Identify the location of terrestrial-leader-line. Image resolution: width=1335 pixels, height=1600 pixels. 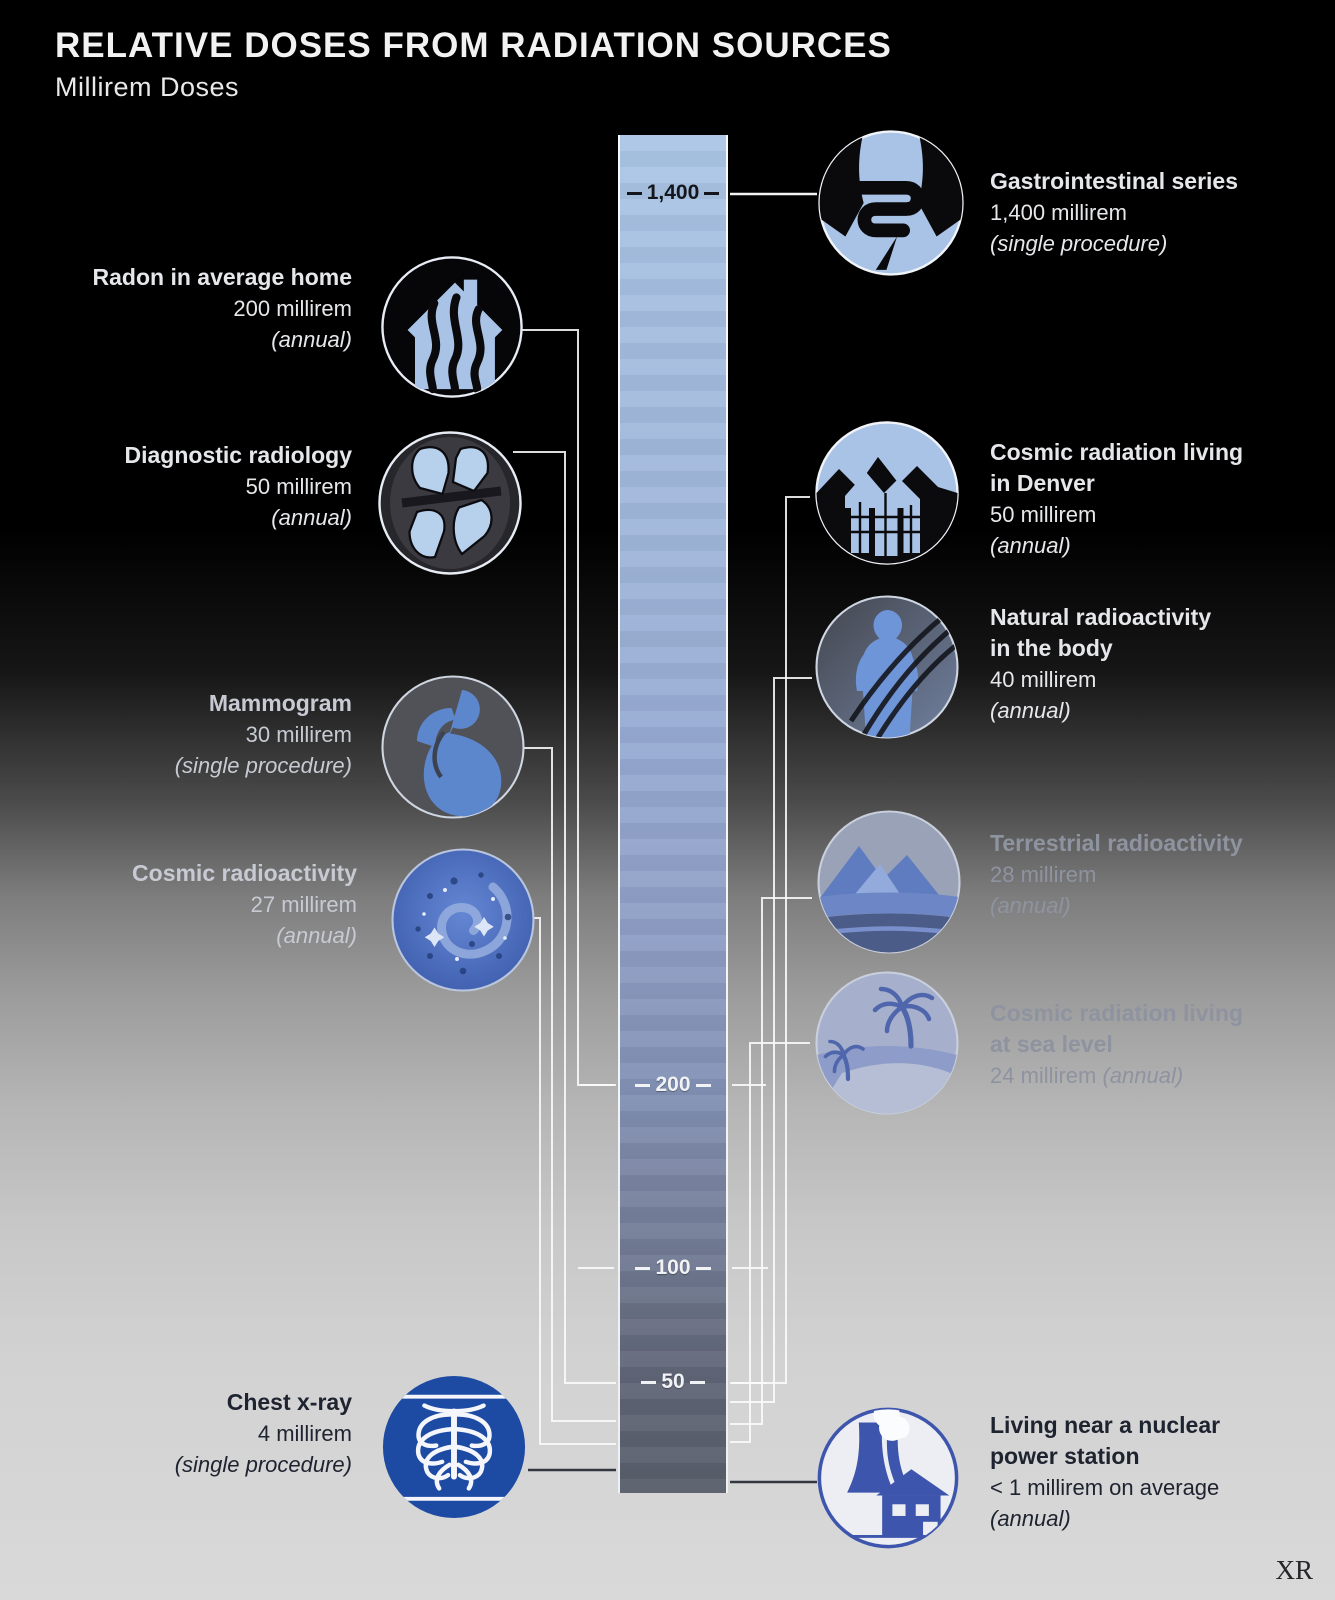
(771, 1161).